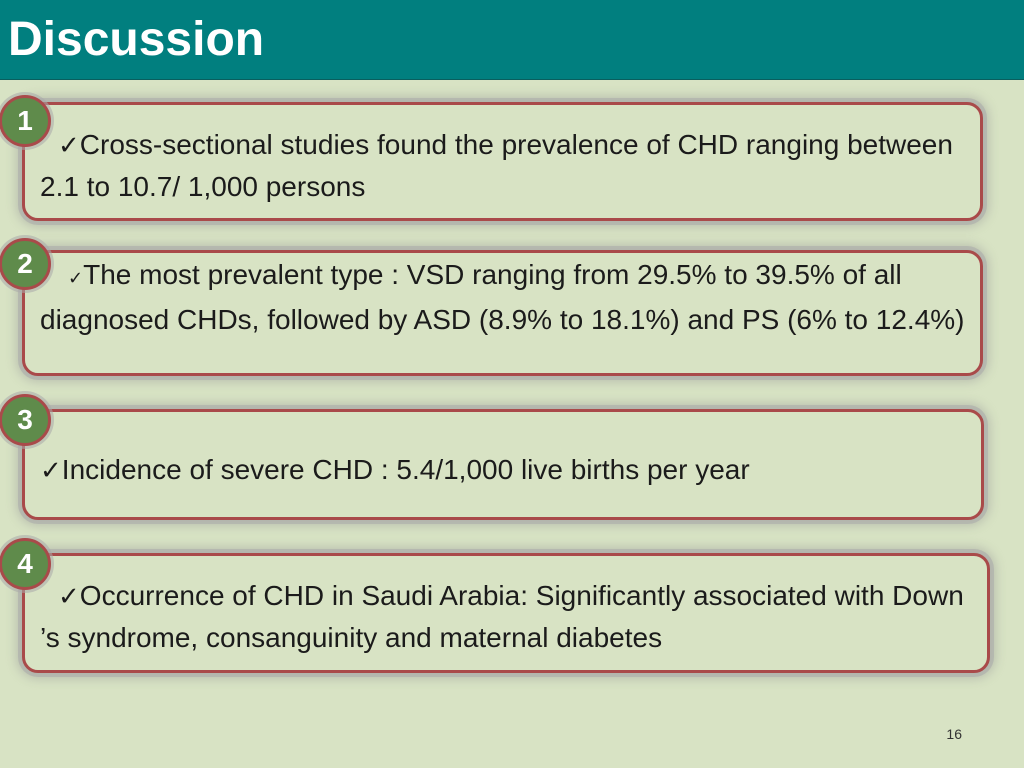 This screenshot has width=1024, height=768. What do you see at coordinates (25, 121) in the screenshot?
I see `number-badge-1: 1` at bounding box center [25, 121].